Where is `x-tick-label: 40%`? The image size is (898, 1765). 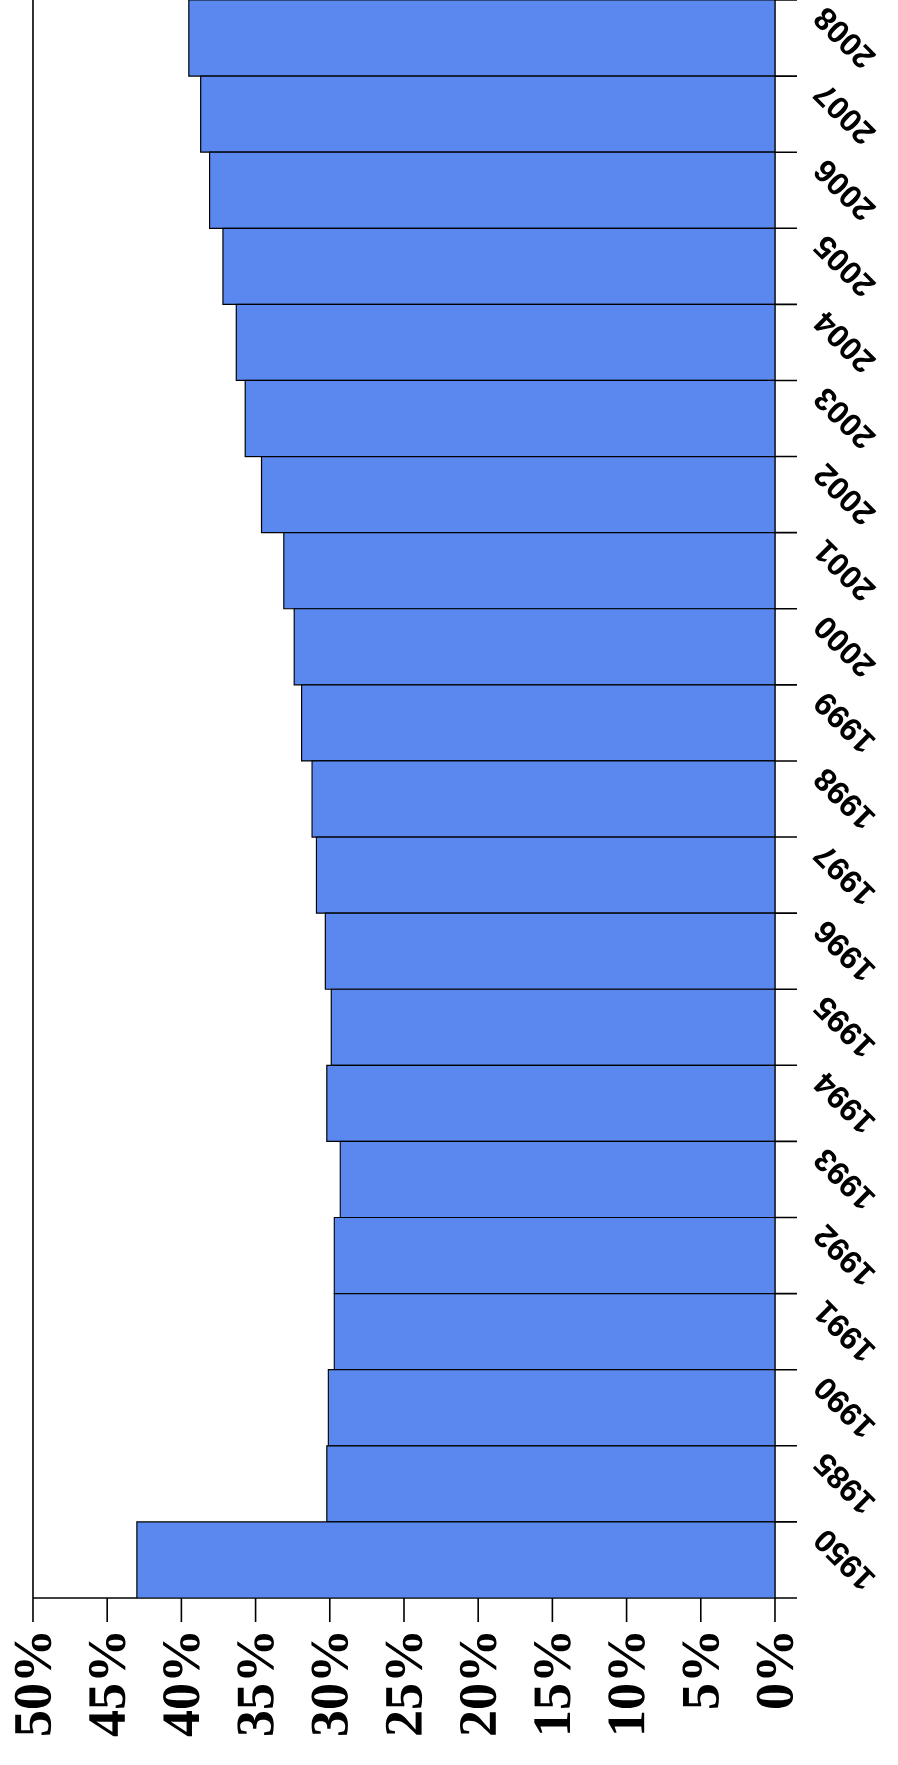
x-tick-label: 40% is located at coordinates (181, 1685).